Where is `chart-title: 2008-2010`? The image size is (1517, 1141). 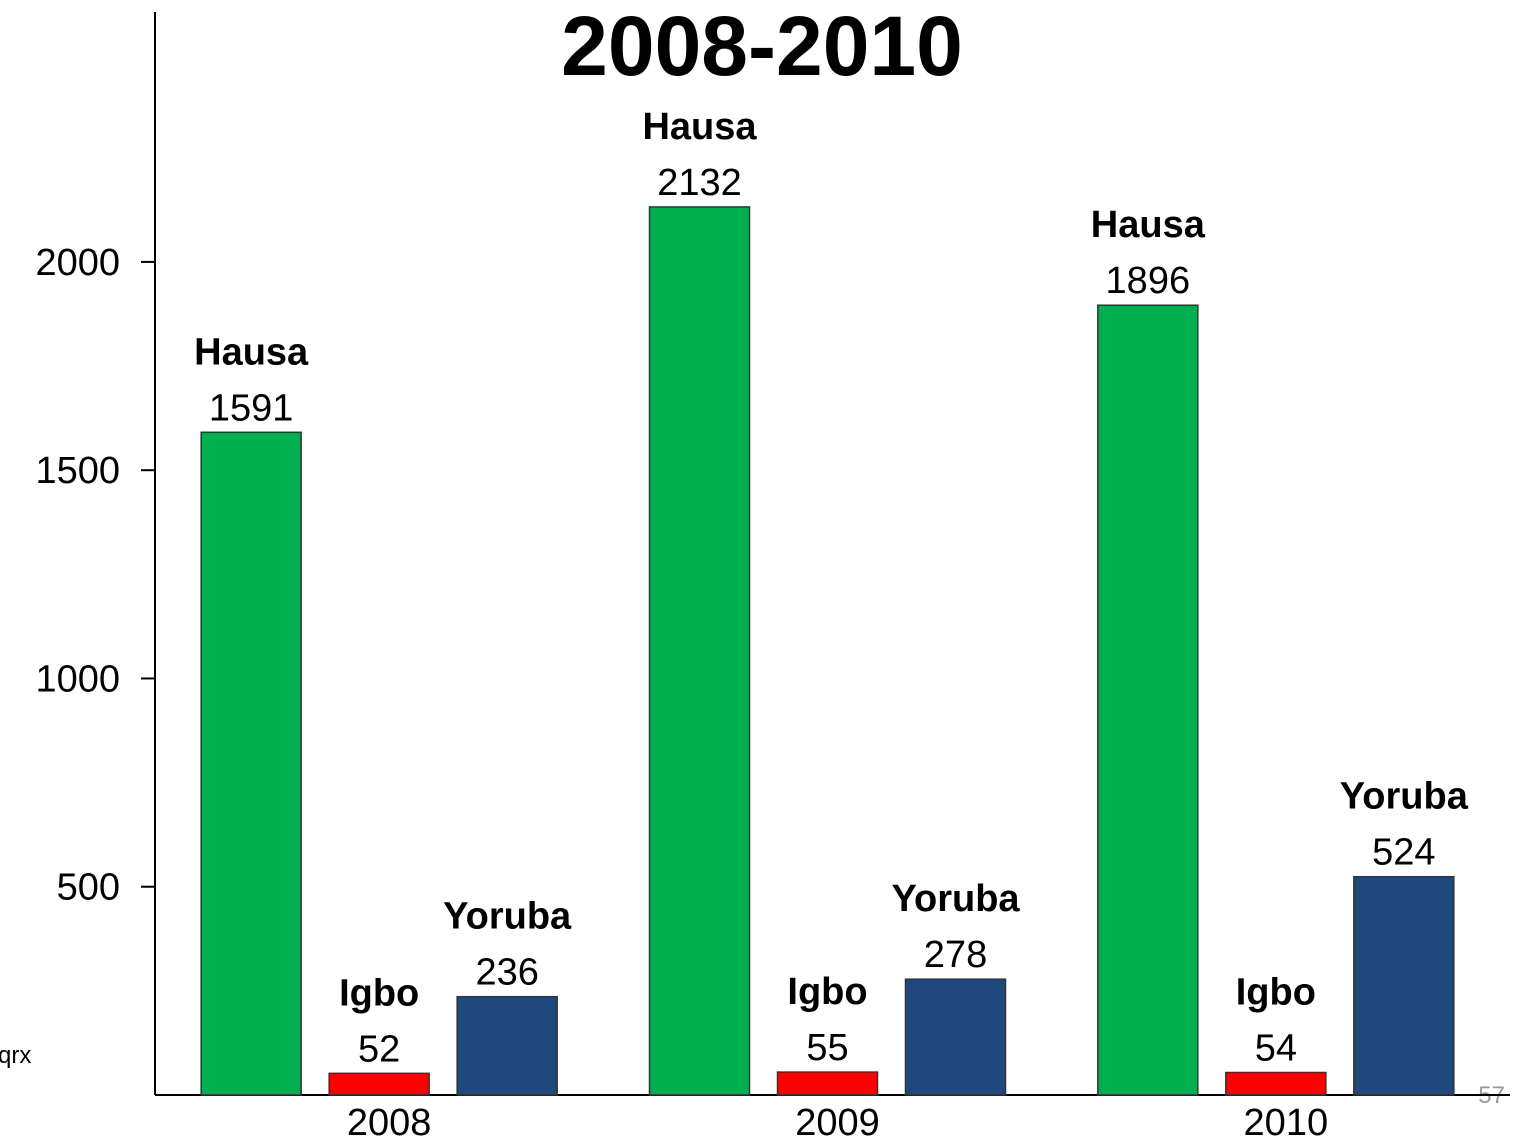 chart-title: 2008-2010 is located at coordinates (762, 46).